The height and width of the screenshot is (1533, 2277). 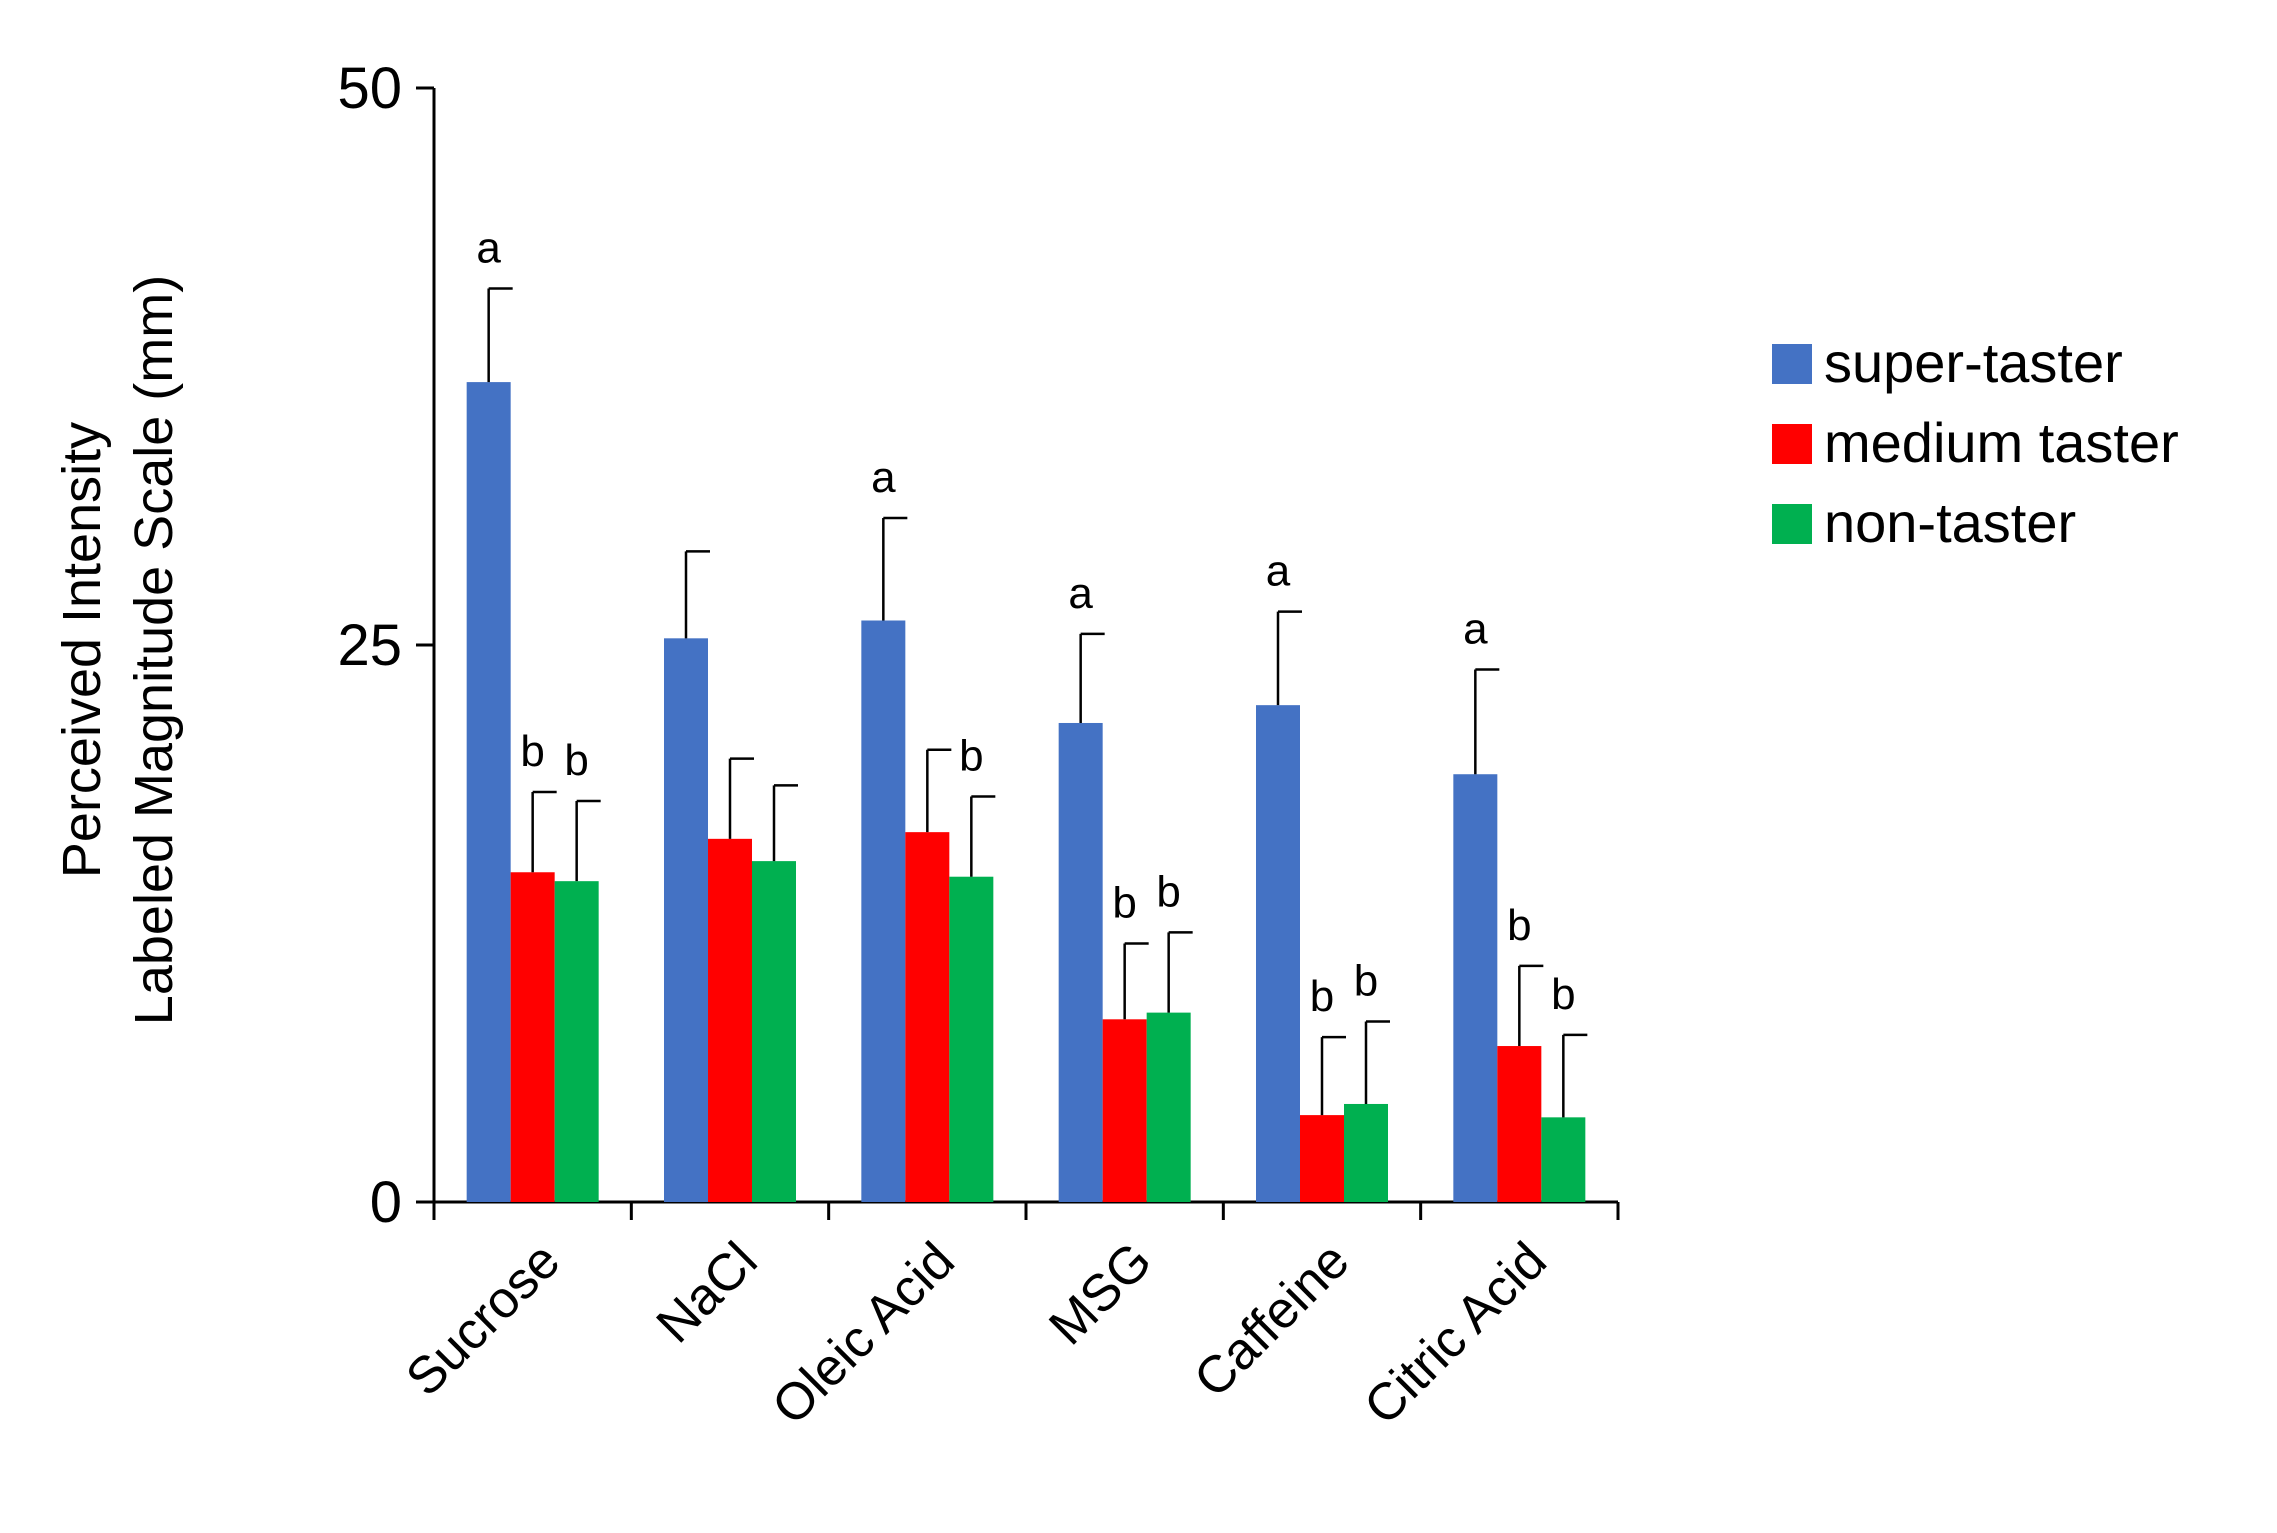 What do you see at coordinates (971, 1039) in the screenshot?
I see `bar-non-taster-oleic-acid` at bounding box center [971, 1039].